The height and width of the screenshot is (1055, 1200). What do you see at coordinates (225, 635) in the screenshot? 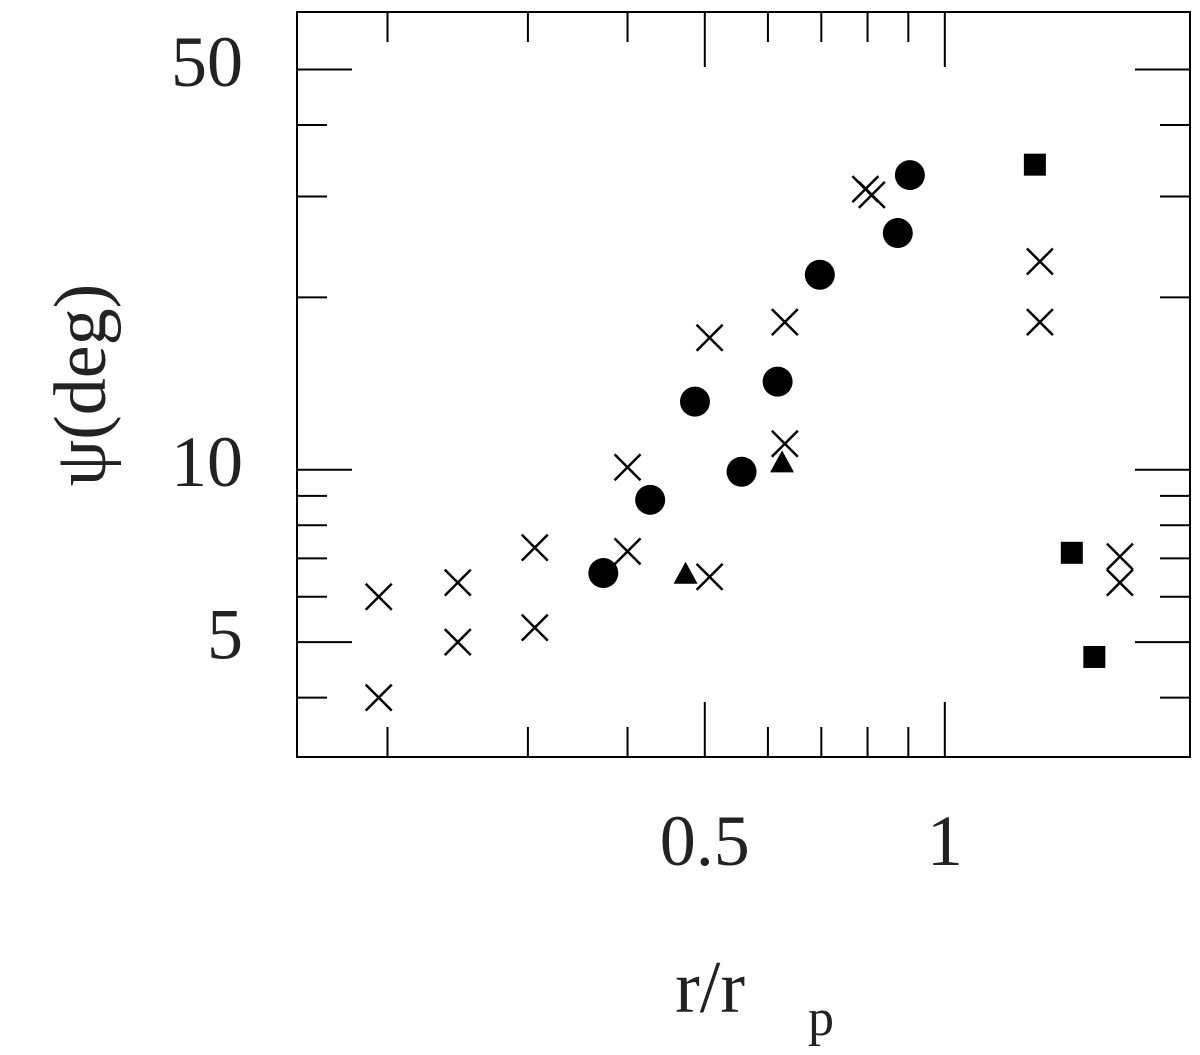
I see `y-tick-label: 5` at bounding box center [225, 635].